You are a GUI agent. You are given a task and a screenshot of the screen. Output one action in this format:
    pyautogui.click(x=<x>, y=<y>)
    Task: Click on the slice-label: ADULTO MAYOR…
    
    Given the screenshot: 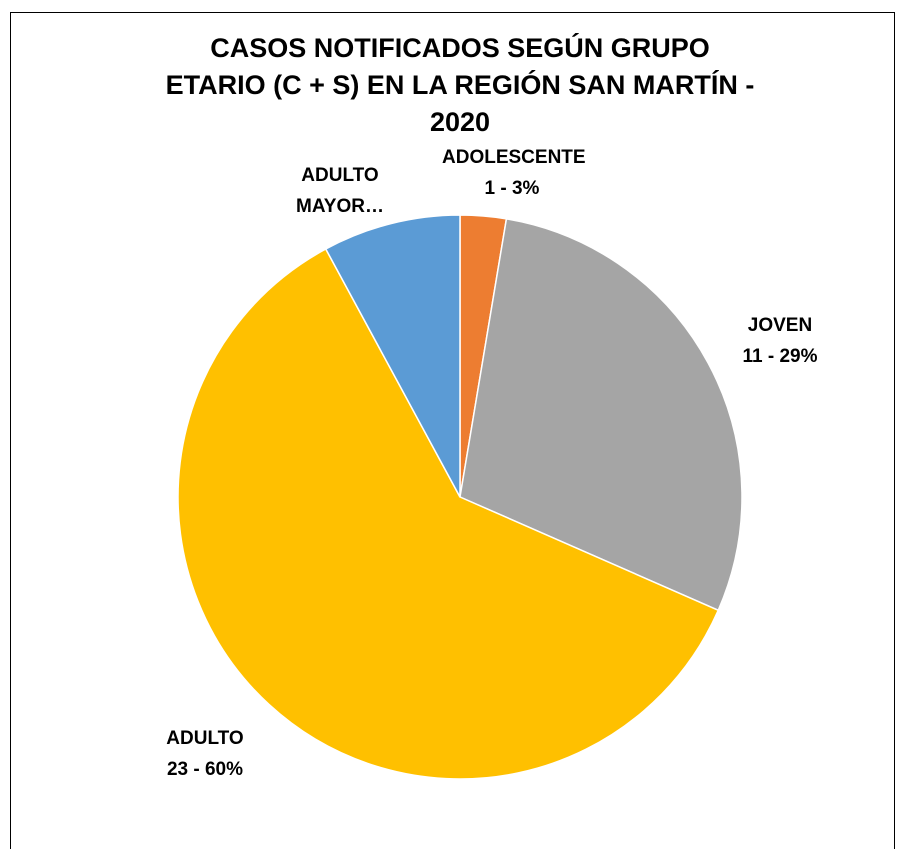 What is the action you would take?
    pyautogui.click(x=340, y=191)
    